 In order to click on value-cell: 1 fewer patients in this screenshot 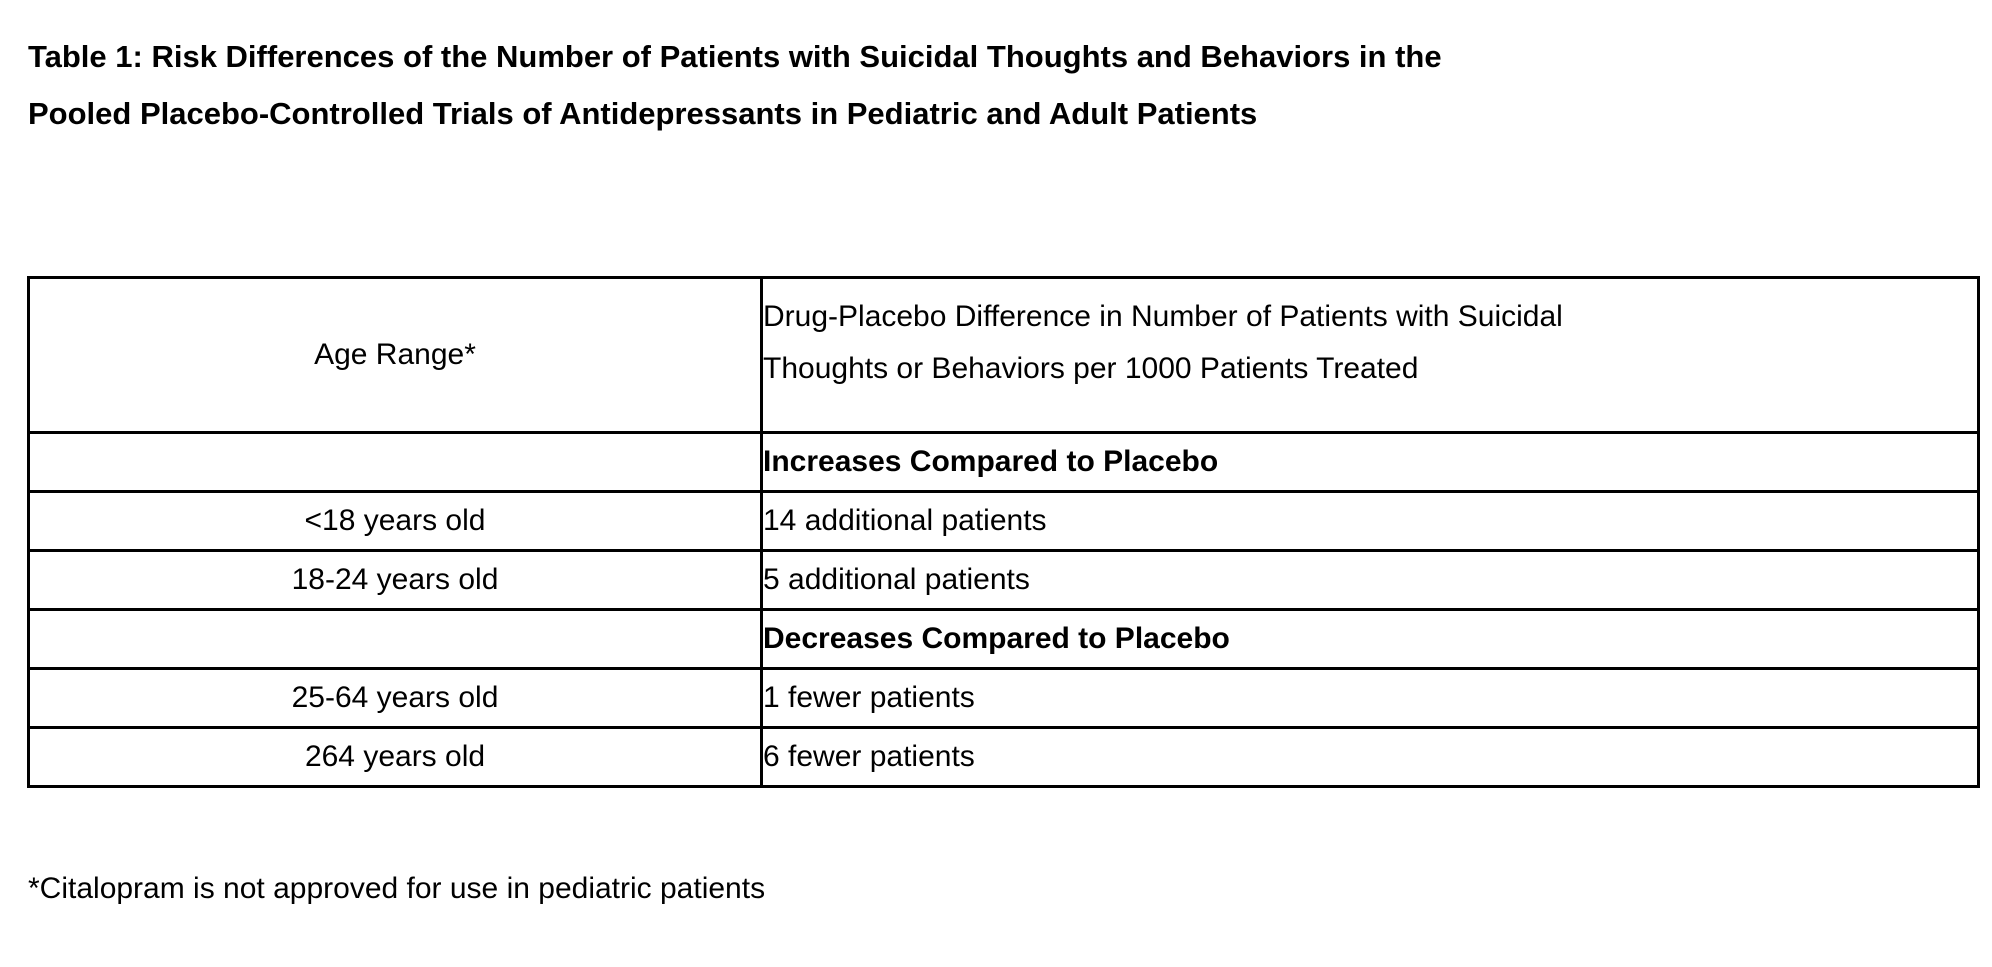, I will do `click(1370, 698)`.